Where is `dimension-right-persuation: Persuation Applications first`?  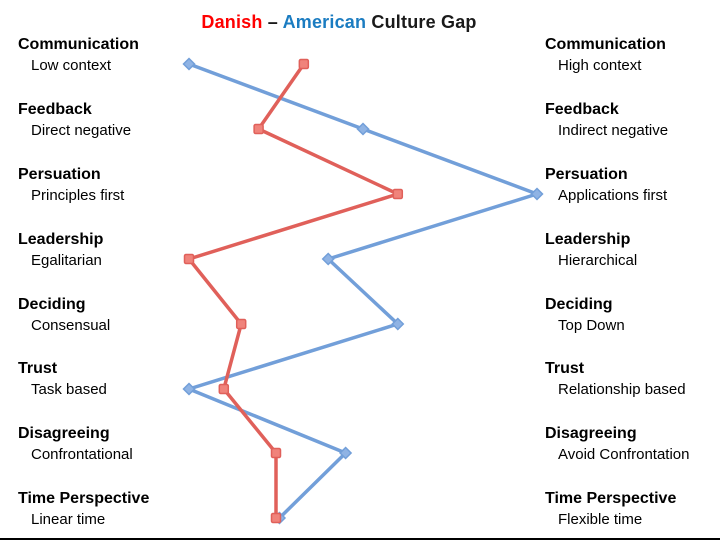 dimension-right-persuation: Persuation Applications first is located at coordinates (606, 185).